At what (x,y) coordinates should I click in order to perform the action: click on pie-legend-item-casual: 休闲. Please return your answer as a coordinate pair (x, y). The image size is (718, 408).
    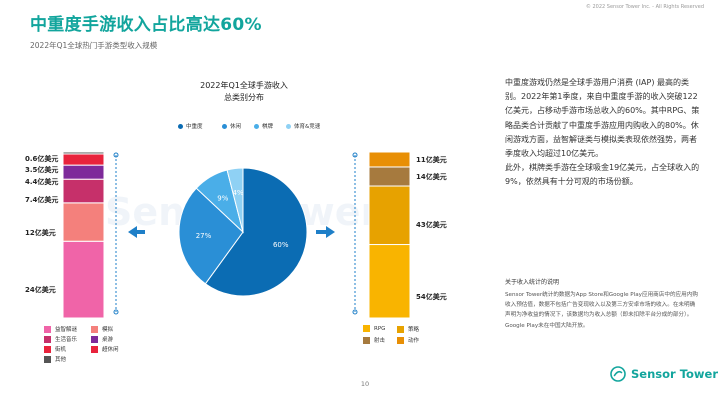
    Looking at the image, I should click on (231, 126).